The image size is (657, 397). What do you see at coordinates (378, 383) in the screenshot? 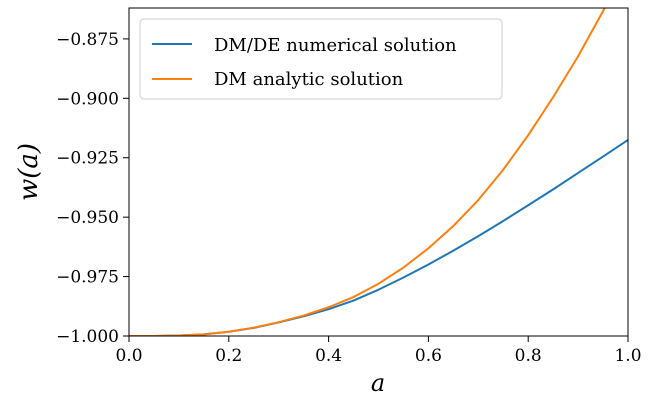
I see `x-axis-label: a` at bounding box center [378, 383].